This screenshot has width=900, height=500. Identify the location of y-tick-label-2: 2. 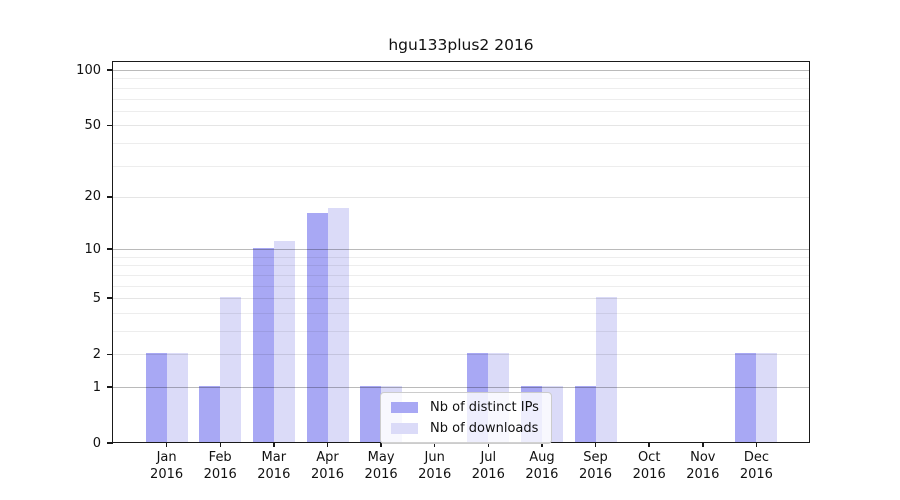
(96, 354).